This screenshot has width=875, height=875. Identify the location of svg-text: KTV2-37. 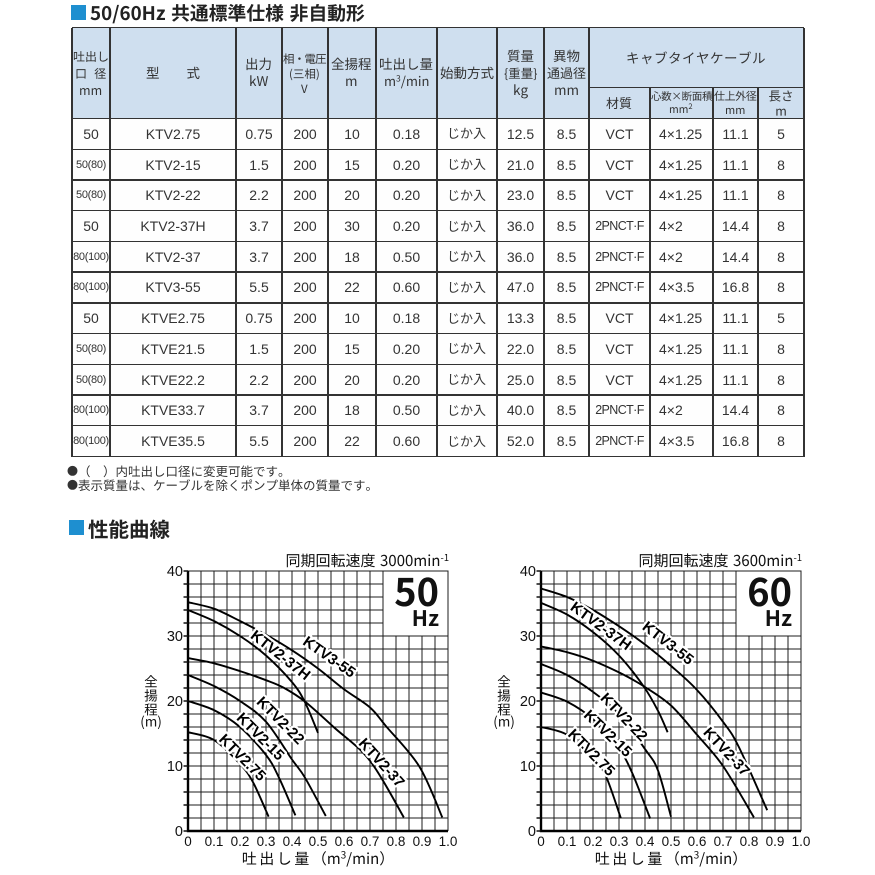
(381, 763).